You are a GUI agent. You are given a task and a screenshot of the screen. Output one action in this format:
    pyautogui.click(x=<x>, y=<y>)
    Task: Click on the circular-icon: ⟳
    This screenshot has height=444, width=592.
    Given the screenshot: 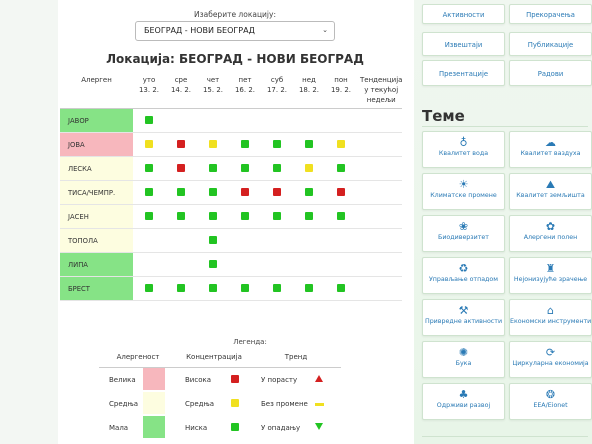 What is the action you would take?
    pyautogui.click(x=550, y=352)
    